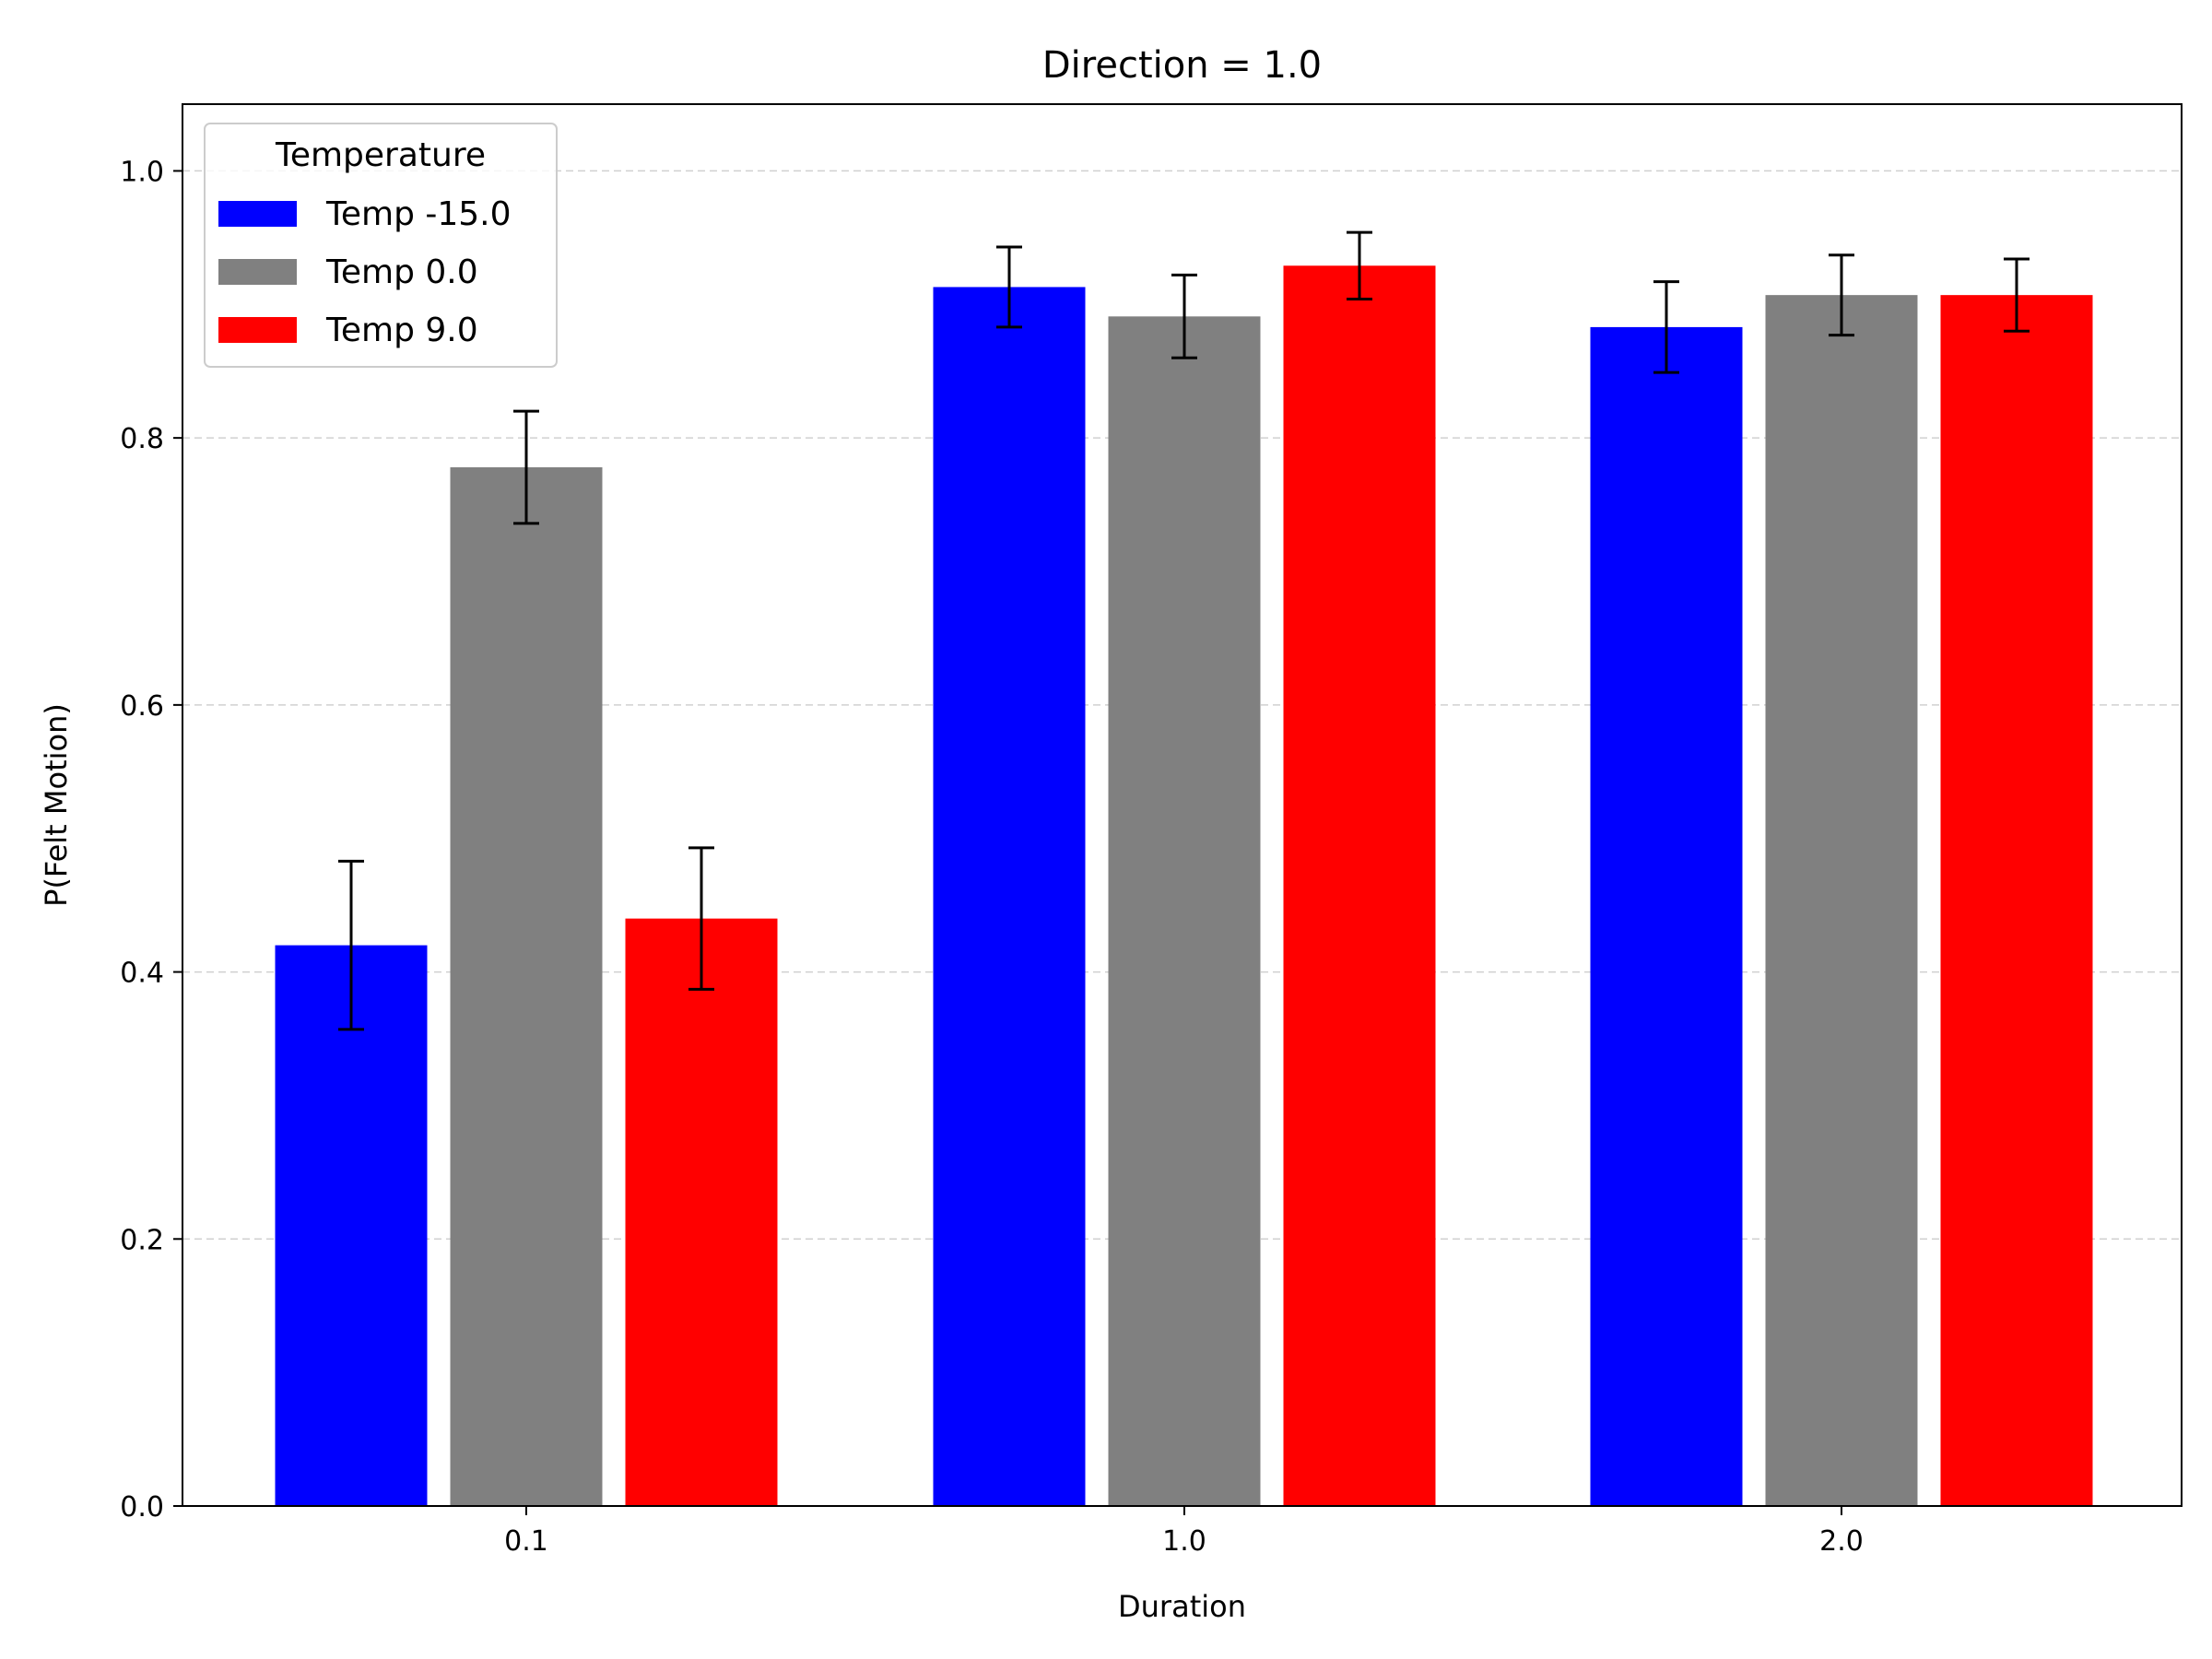  What do you see at coordinates (142, 1240) in the screenshot?
I see `y-tick-label: 0.2` at bounding box center [142, 1240].